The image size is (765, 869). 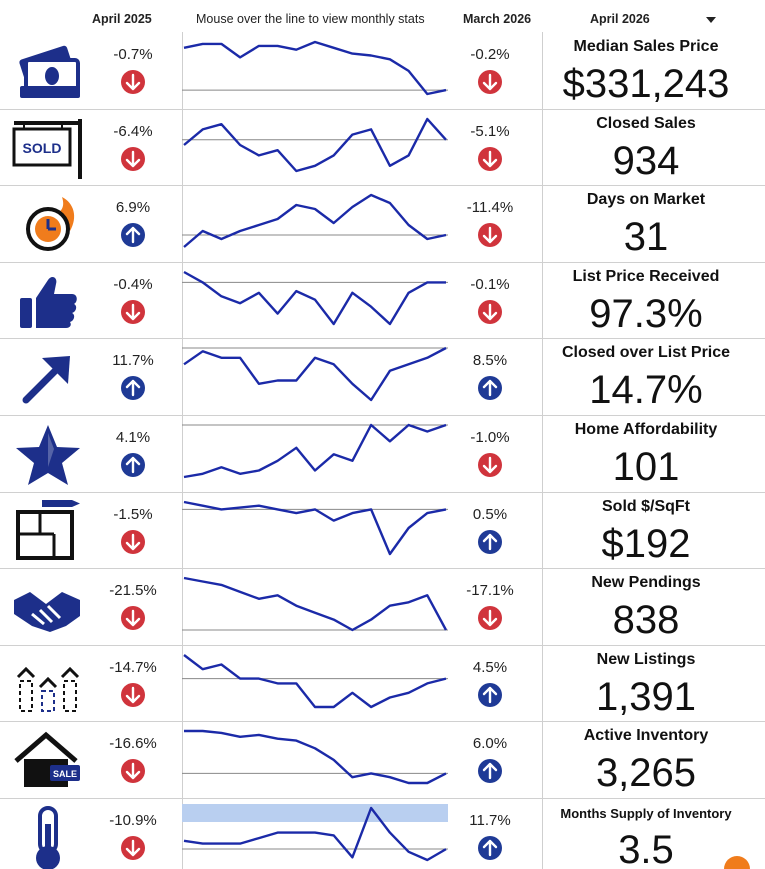 What do you see at coordinates (50, 224) in the screenshot?
I see `fast-clock-icon` at bounding box center [50, 224].